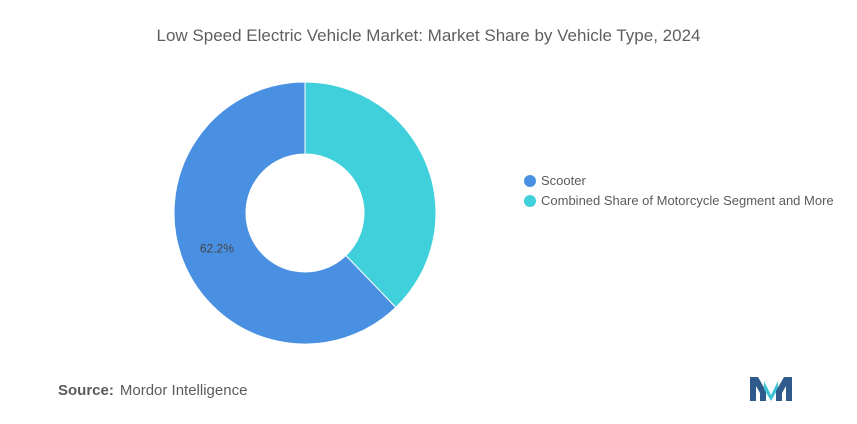 Image resolution: width=857 pixels, height=424 pixels. I want to click on source-label: Source:, so click(86, 390).